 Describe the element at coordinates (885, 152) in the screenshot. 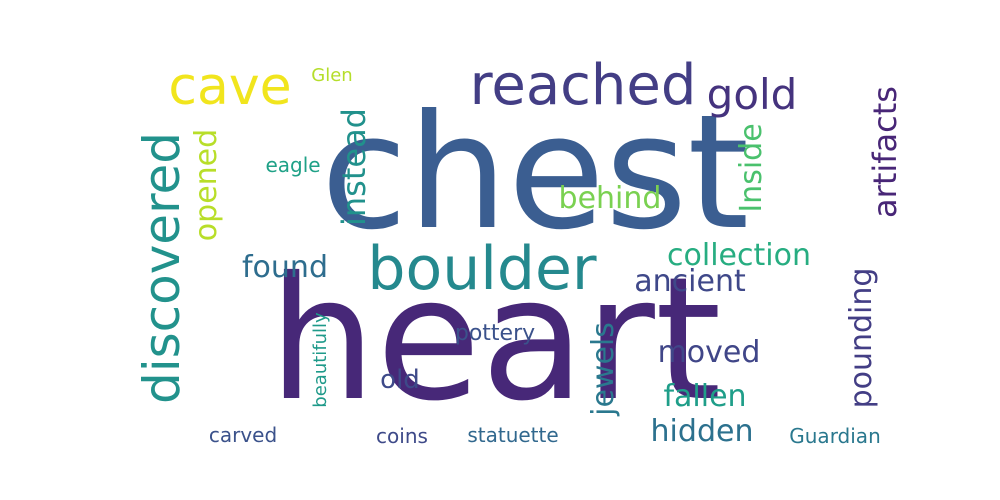

I see `word-artifacts: artifacts` at that location.